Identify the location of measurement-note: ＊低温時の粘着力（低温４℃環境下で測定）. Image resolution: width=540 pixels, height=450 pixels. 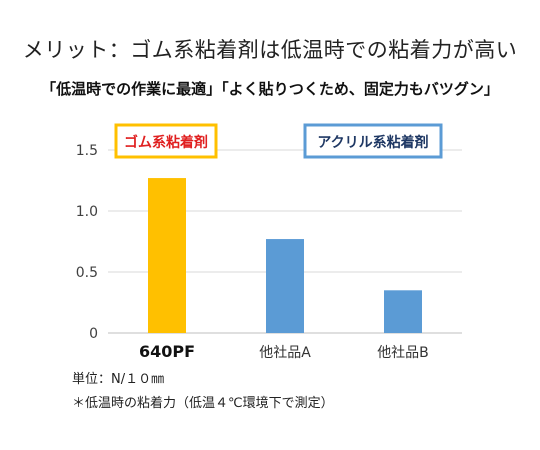
(203, 403).